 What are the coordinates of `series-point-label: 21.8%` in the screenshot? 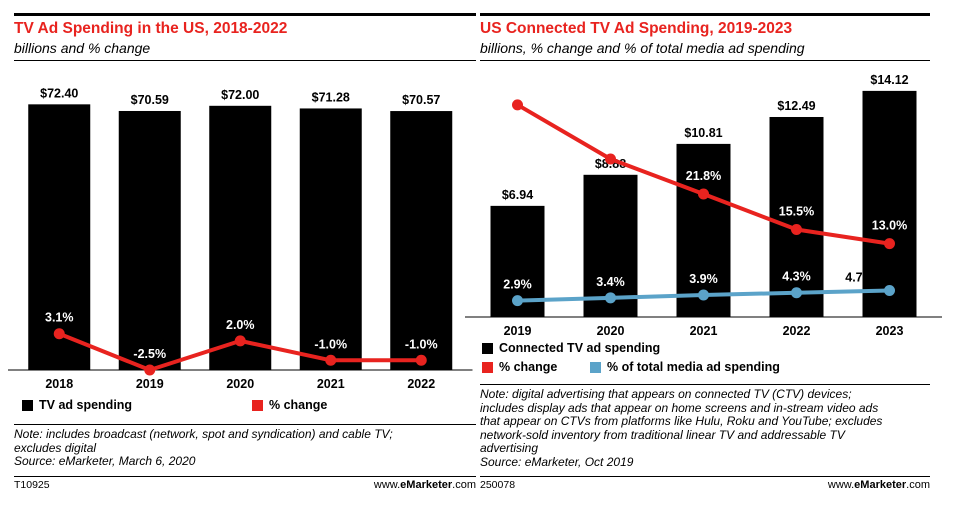 It's located at (703, 176).